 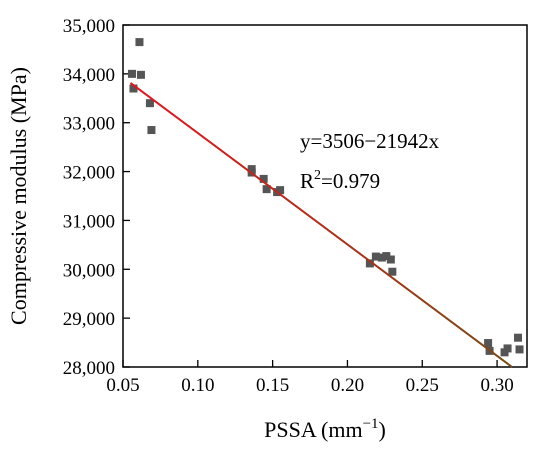 What do you see at coordinates (347, 385) in the screenshot?
I see `x-tick-label: 0.20` at bounding box center [347, 385].